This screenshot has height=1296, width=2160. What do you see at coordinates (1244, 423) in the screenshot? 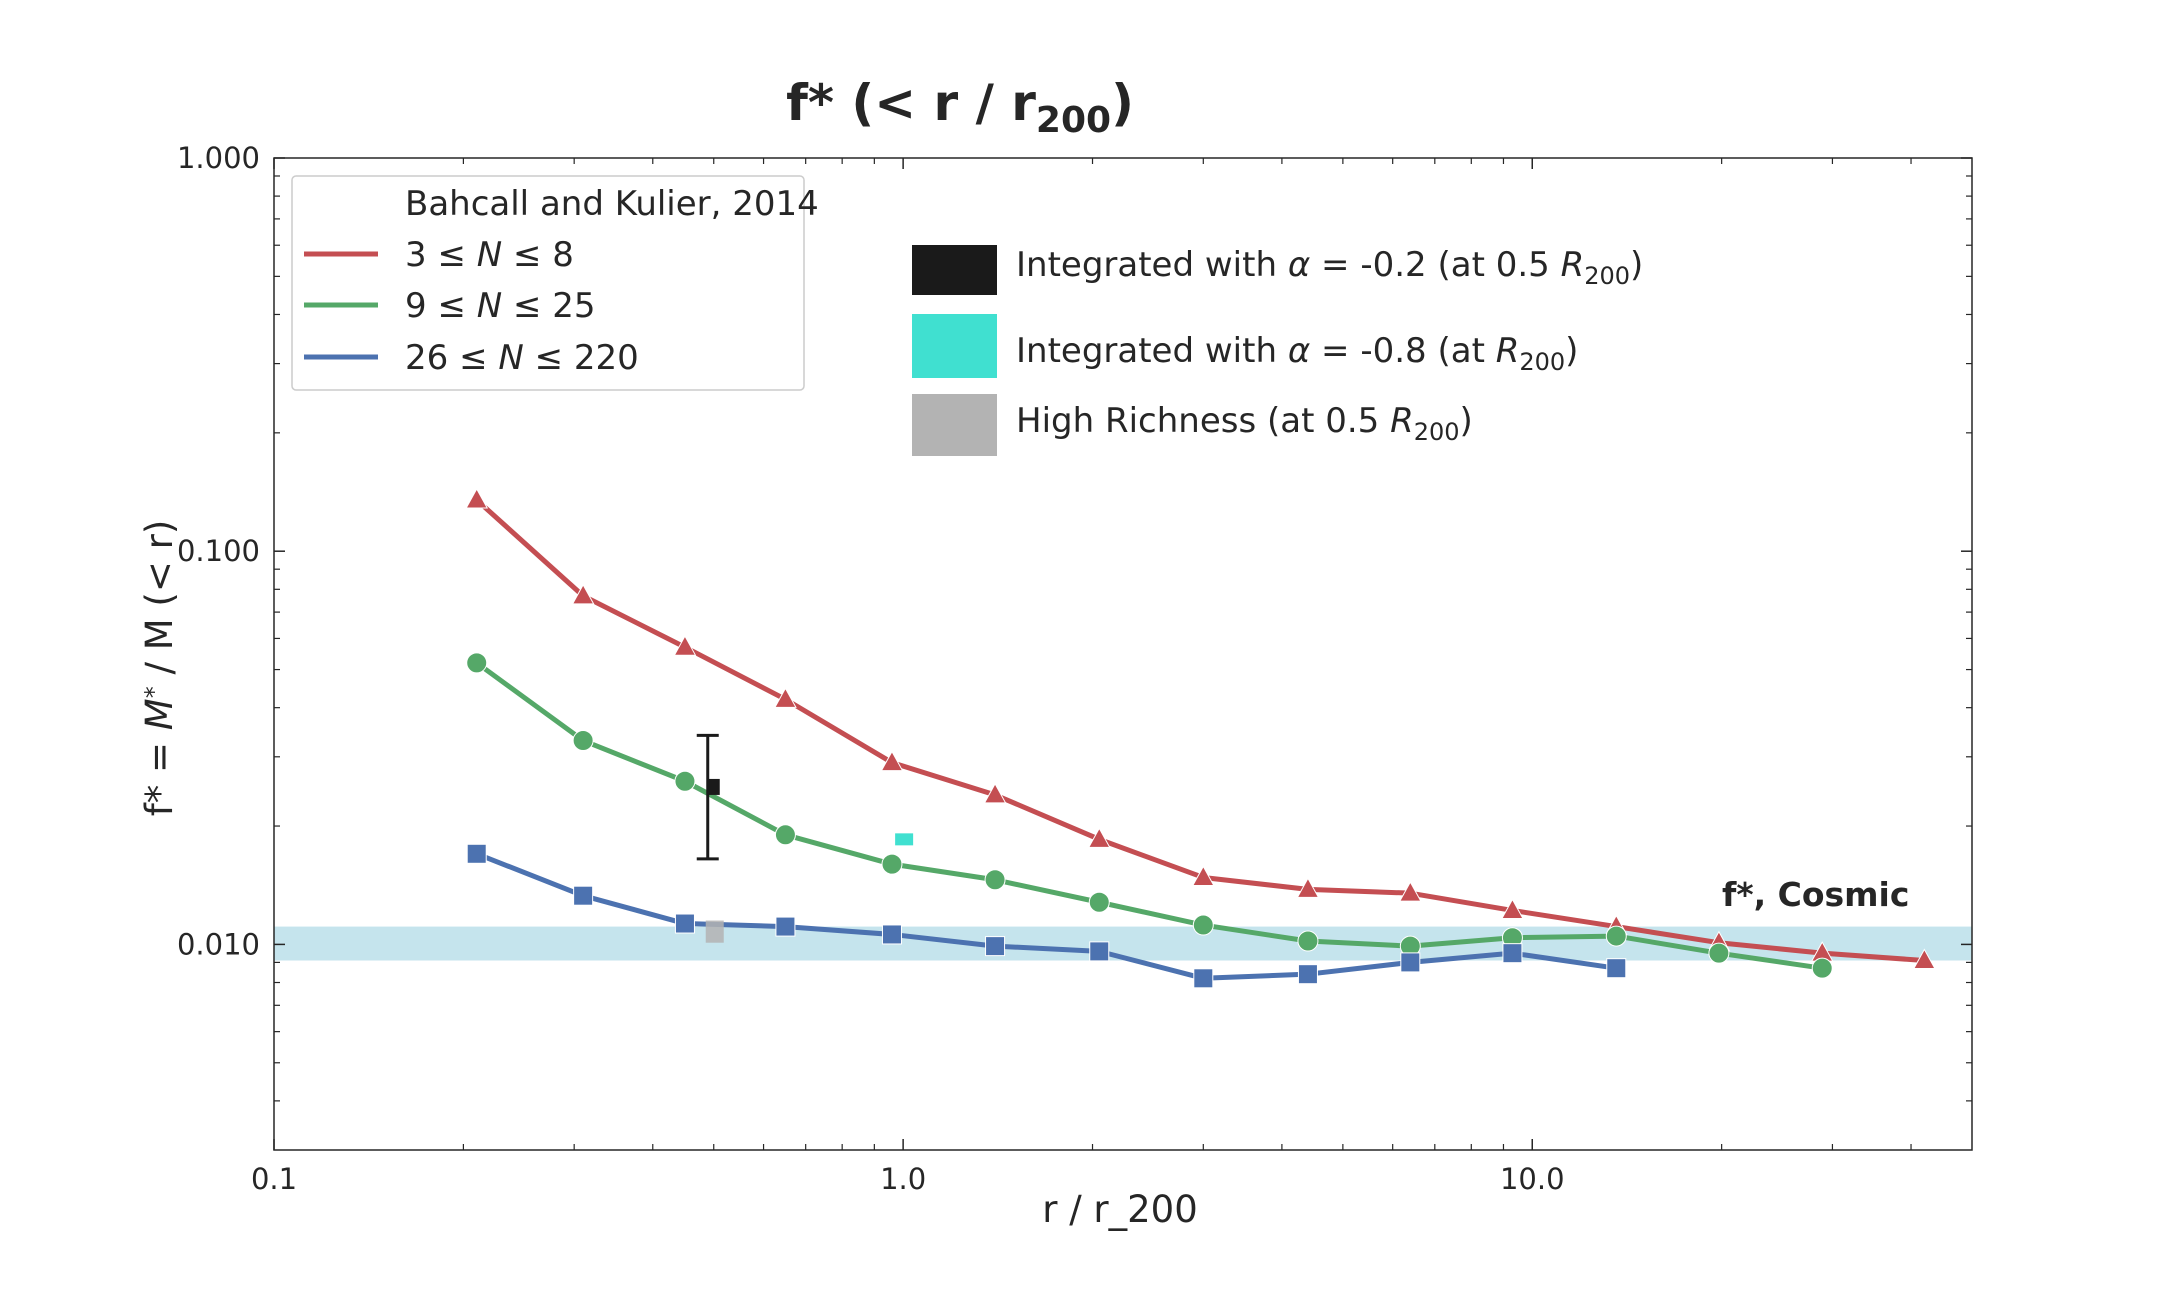
I see `svg-text: High Richness (at 0.5 R200)` at bounding box center [1244, 423].